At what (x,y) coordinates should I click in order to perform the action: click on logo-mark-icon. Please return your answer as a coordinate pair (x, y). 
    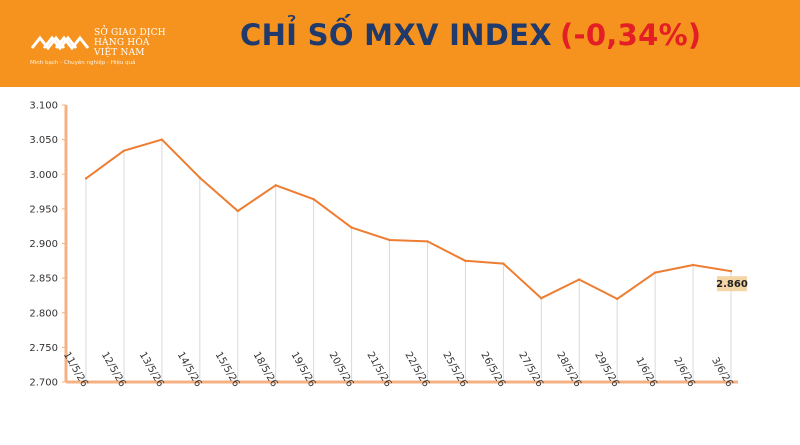
    Looking at the image, I should click on (60, 43).